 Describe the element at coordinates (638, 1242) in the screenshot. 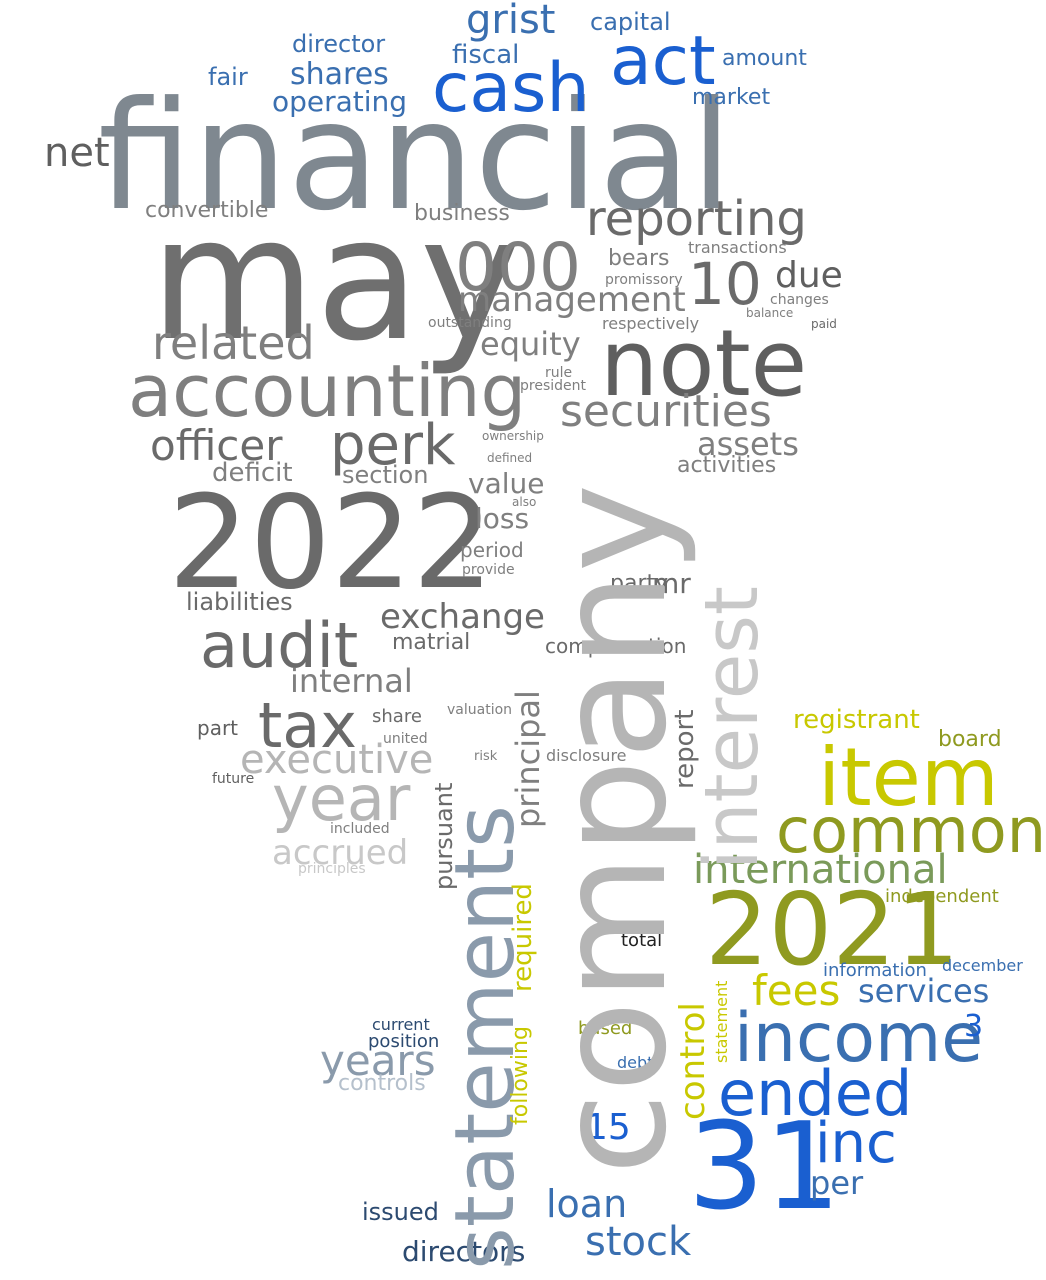

I see `word-stock: stock` at that location.